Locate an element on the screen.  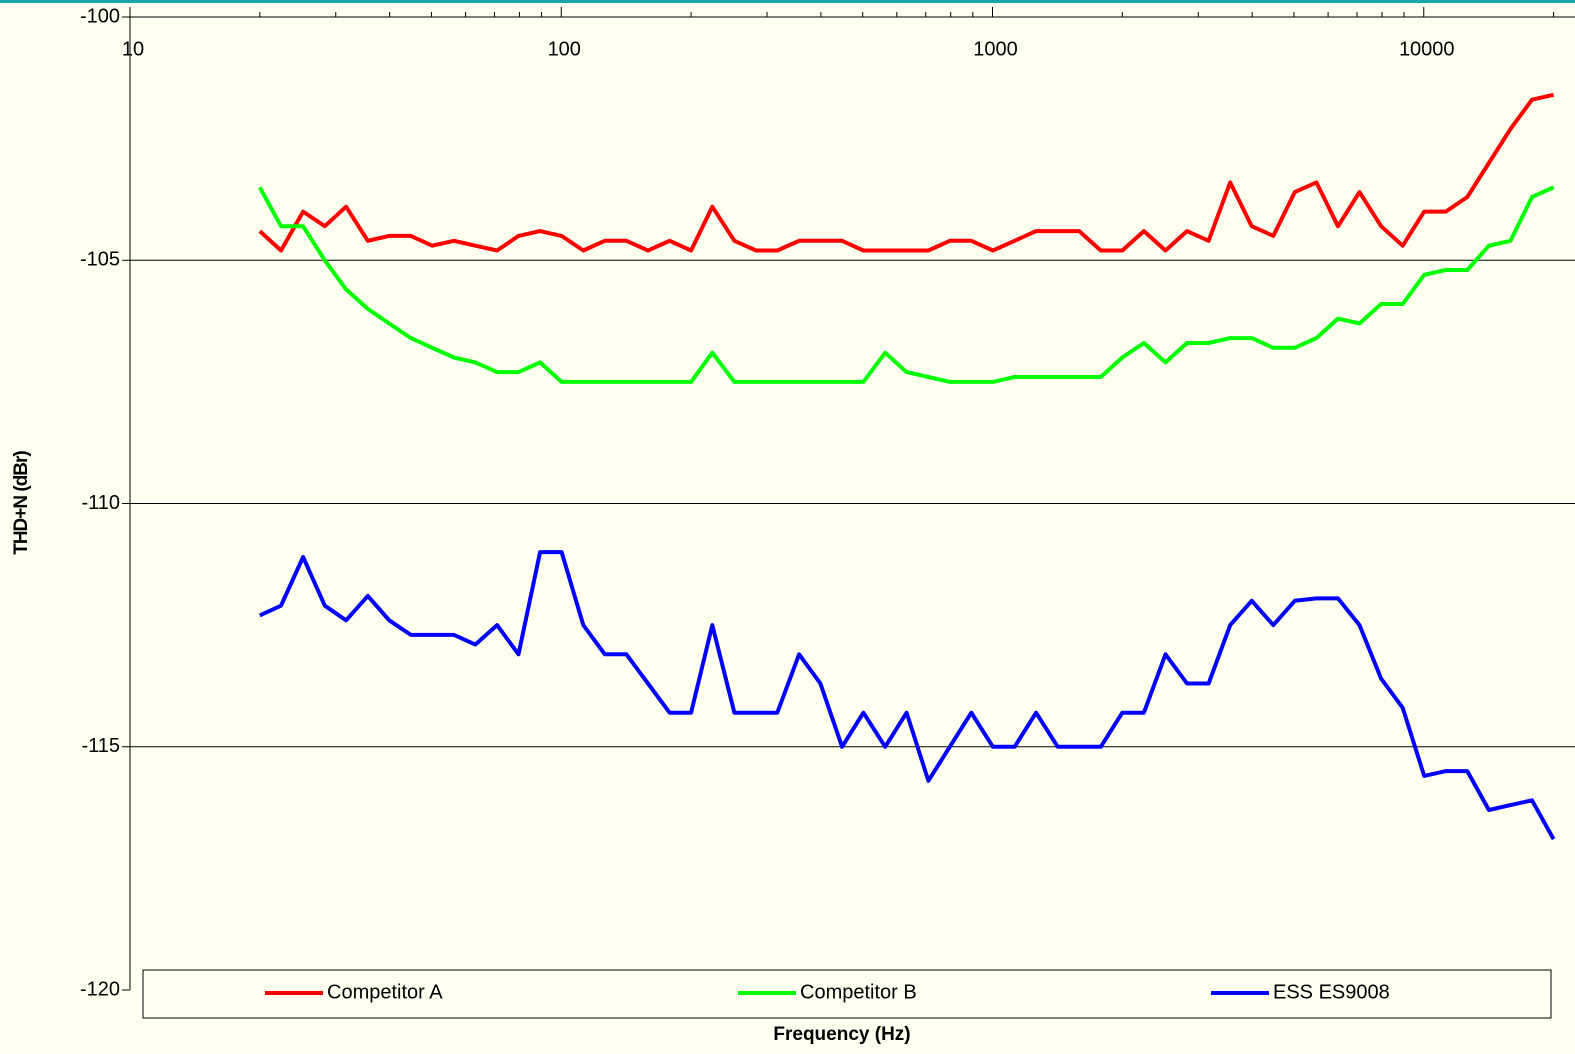
y-axis-title: THD+N (dBr) is located at coordinates (21, 503).